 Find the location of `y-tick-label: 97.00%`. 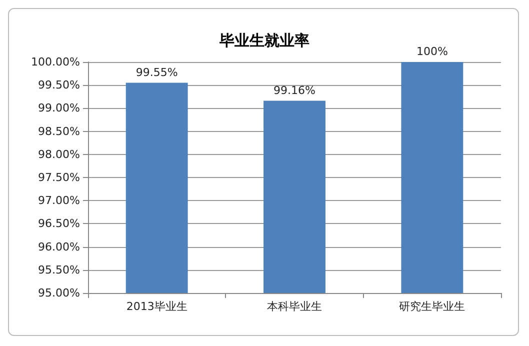

y-tick-label: 97.00% is located at coordinates (59, 201).